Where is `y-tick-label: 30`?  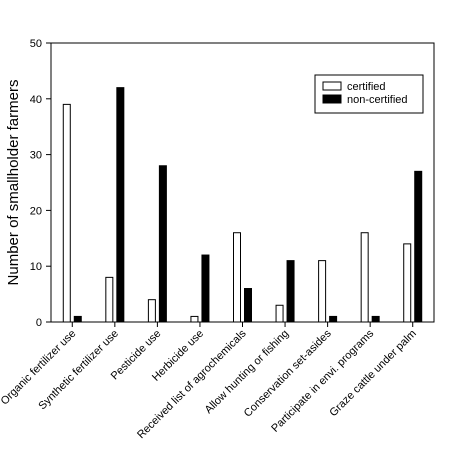 y-tick-label: 30 is located at coordinates (36, 156).